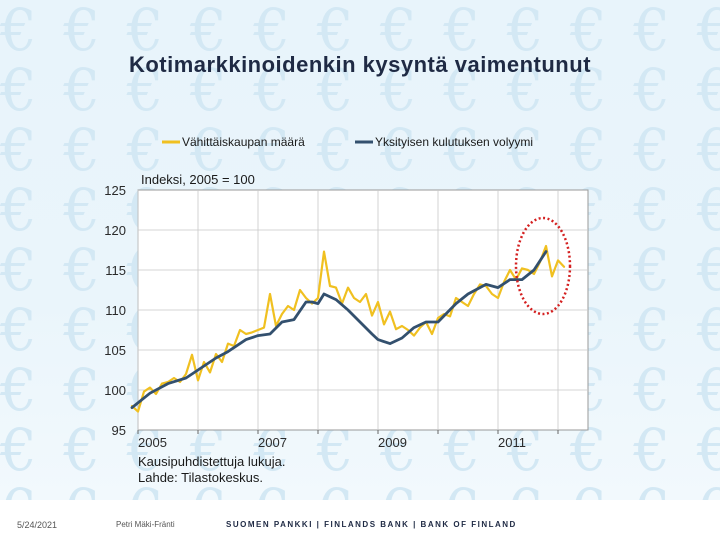  I want to click on y-tick-label: 110, so click(115, 310).